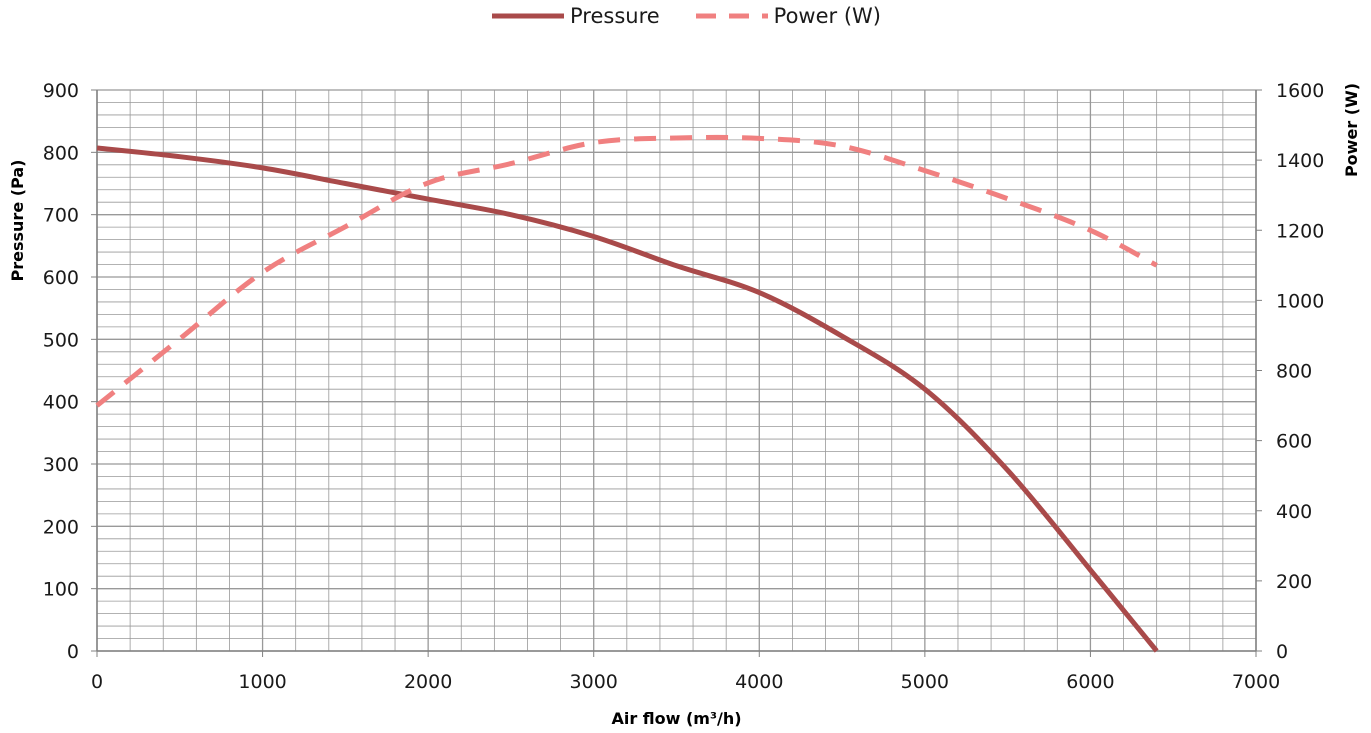 This screenshot has height=733, width=1371. What do you see at coordinates (61, 590) in the screenshot?
I see `y-tick-label: 100` at bounding box center [61, 590].